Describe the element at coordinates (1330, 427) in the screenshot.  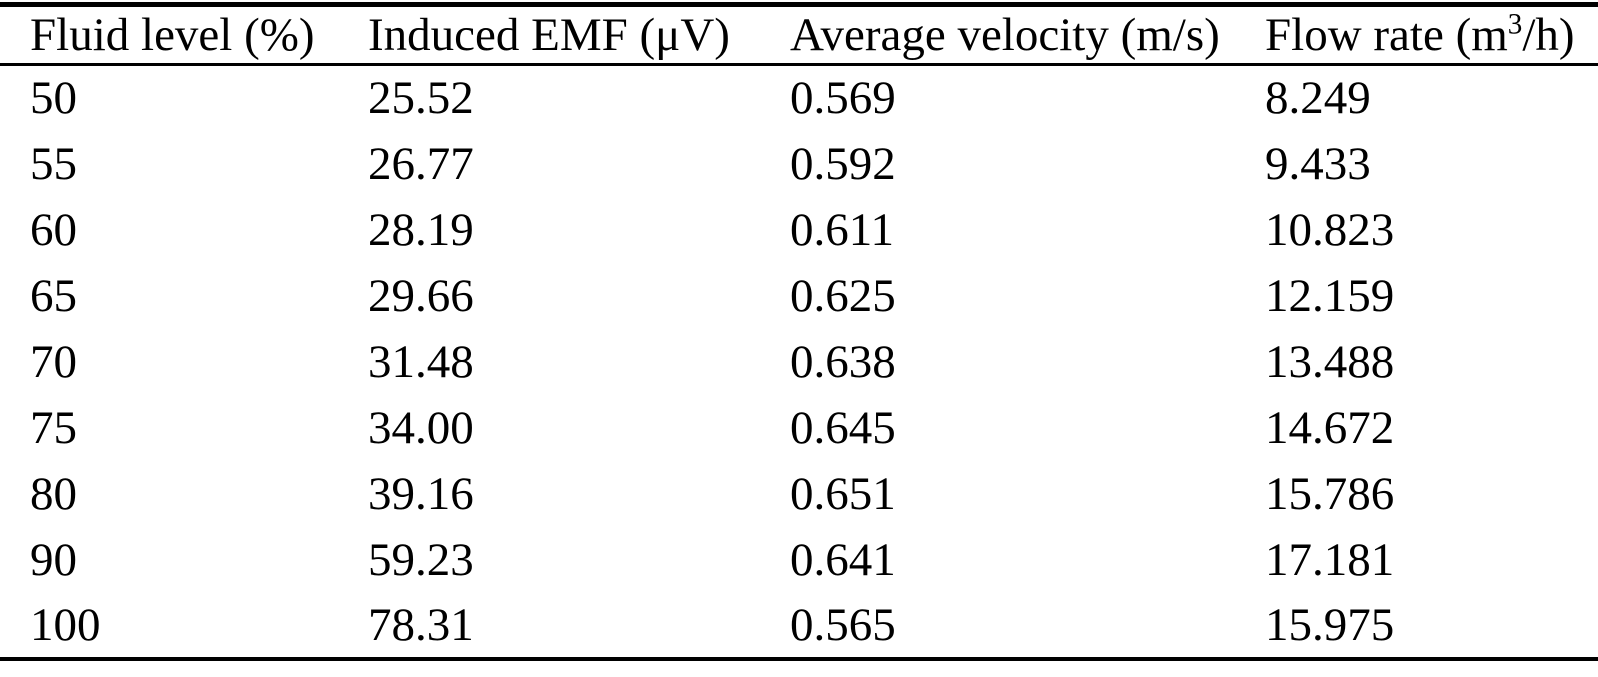
I see `table-cell: 14.672` at that location.